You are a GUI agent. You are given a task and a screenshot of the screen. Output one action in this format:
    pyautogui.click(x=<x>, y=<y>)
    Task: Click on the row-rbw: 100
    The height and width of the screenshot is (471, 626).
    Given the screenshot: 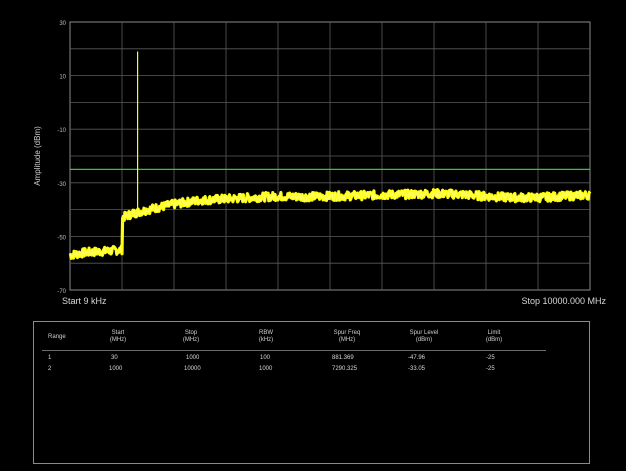 What is the action you would take?
    pyautogui.click(x=265, y=358)
    